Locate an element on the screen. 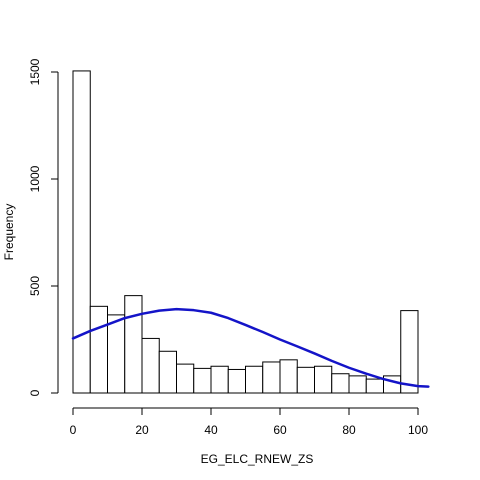 This screenshot has height=480, width=480. y-tick-label: 0 is located at coordinates (35, 392).